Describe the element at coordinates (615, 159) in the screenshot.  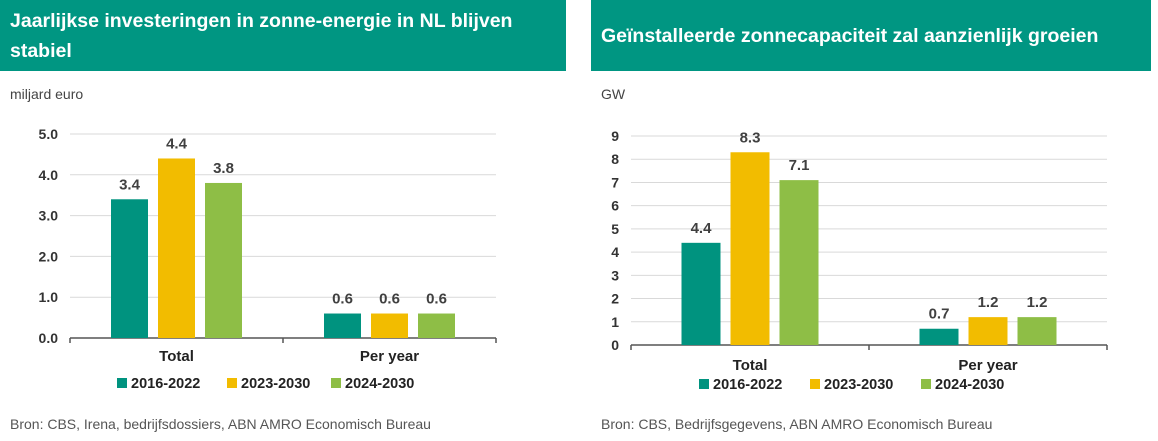
I see `y-tick-label: 8` at that location.